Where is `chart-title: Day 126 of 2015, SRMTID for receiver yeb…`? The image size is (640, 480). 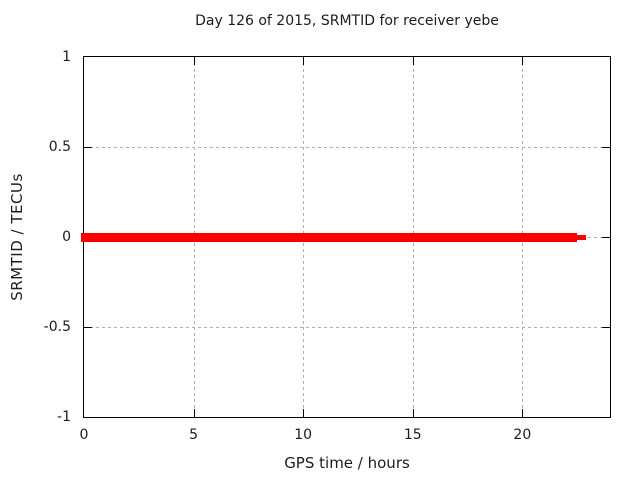
chart-title: Day 126 of 2015, SRMTID for receiver yeb… is located at coordinates (347, 21).